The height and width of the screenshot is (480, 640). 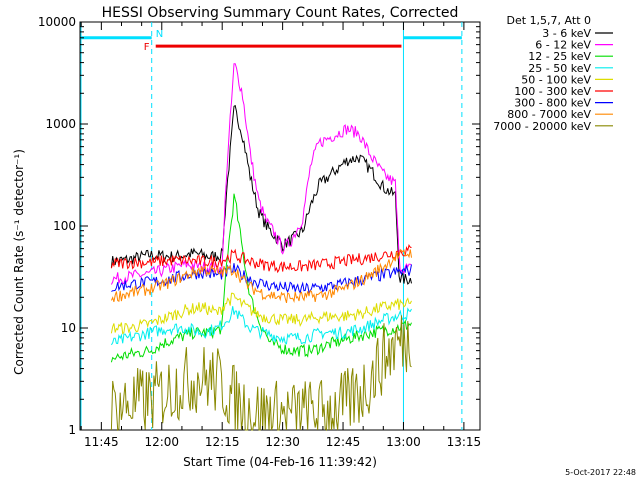 I want to click on x-tick-label: 11:45, so click(x=101, y=442).